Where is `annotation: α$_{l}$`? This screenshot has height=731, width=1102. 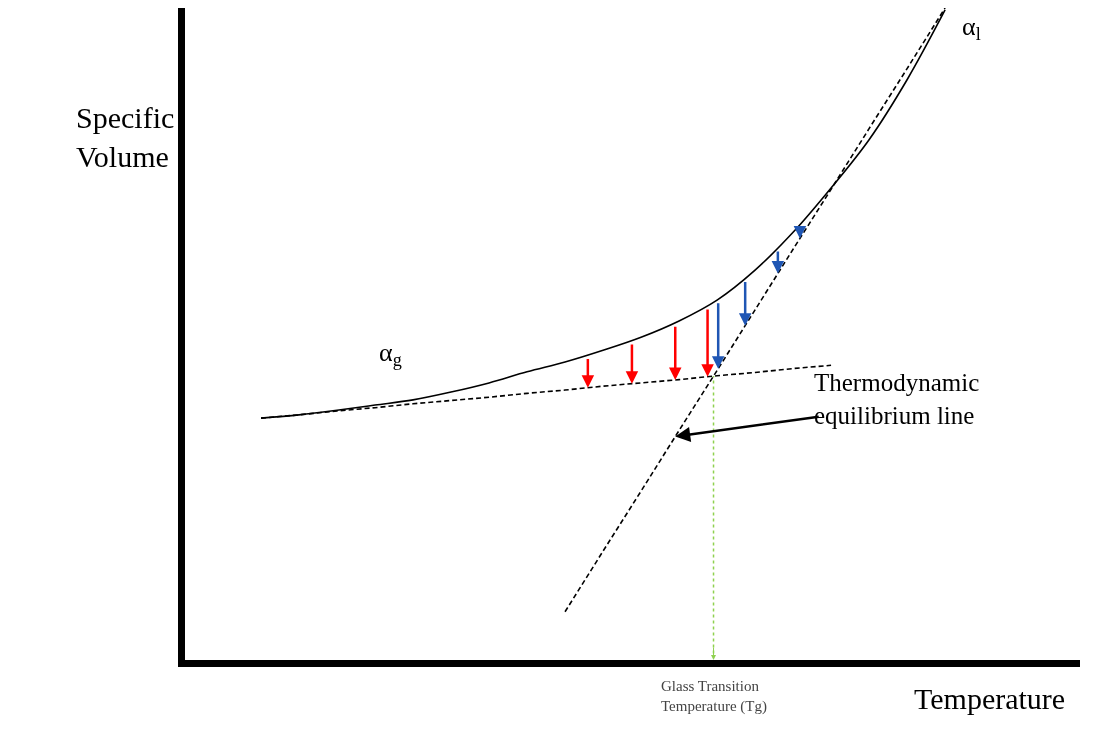 annotation: α$_{l}$ is located at coordinates (971, 28).